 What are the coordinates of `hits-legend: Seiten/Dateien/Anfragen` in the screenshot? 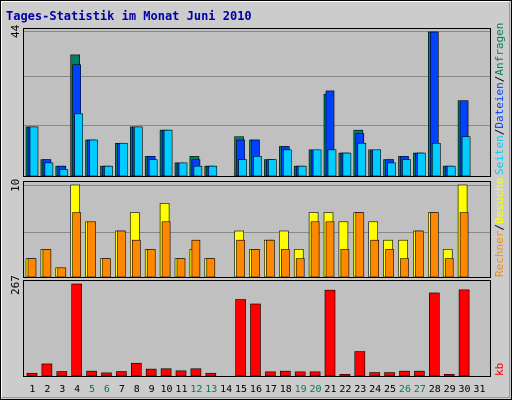 It's located at (499, 99).